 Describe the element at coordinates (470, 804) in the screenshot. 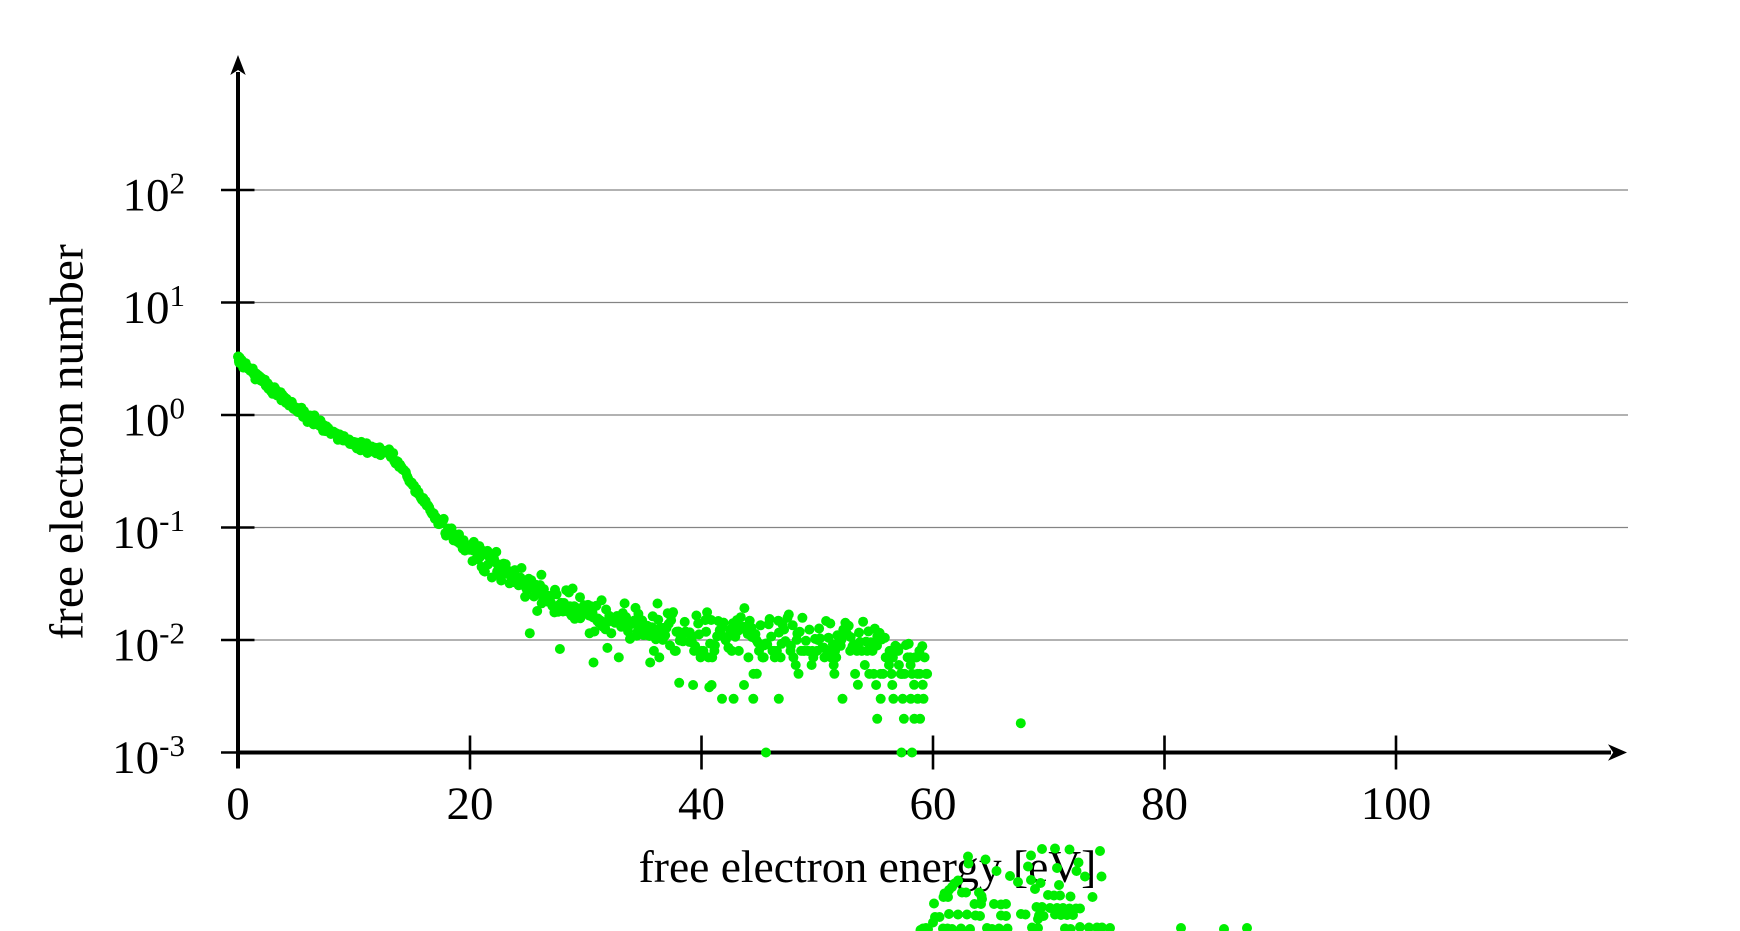

I see `svg-text: 20` at that location.